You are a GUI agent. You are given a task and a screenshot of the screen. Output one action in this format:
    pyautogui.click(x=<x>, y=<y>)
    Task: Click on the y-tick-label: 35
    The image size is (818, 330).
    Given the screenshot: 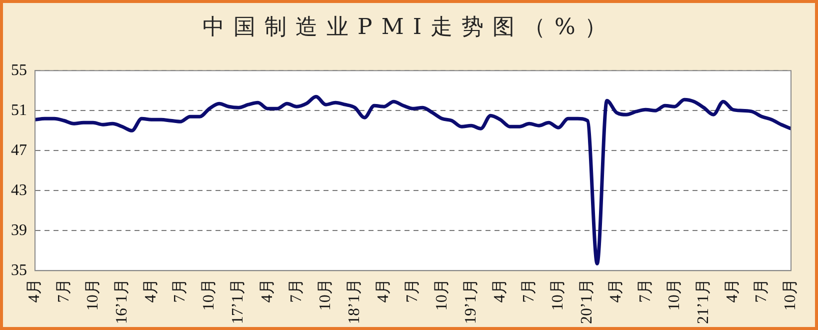 What is the action you would take?
    pyautogui.click(x=19, y=270)
    